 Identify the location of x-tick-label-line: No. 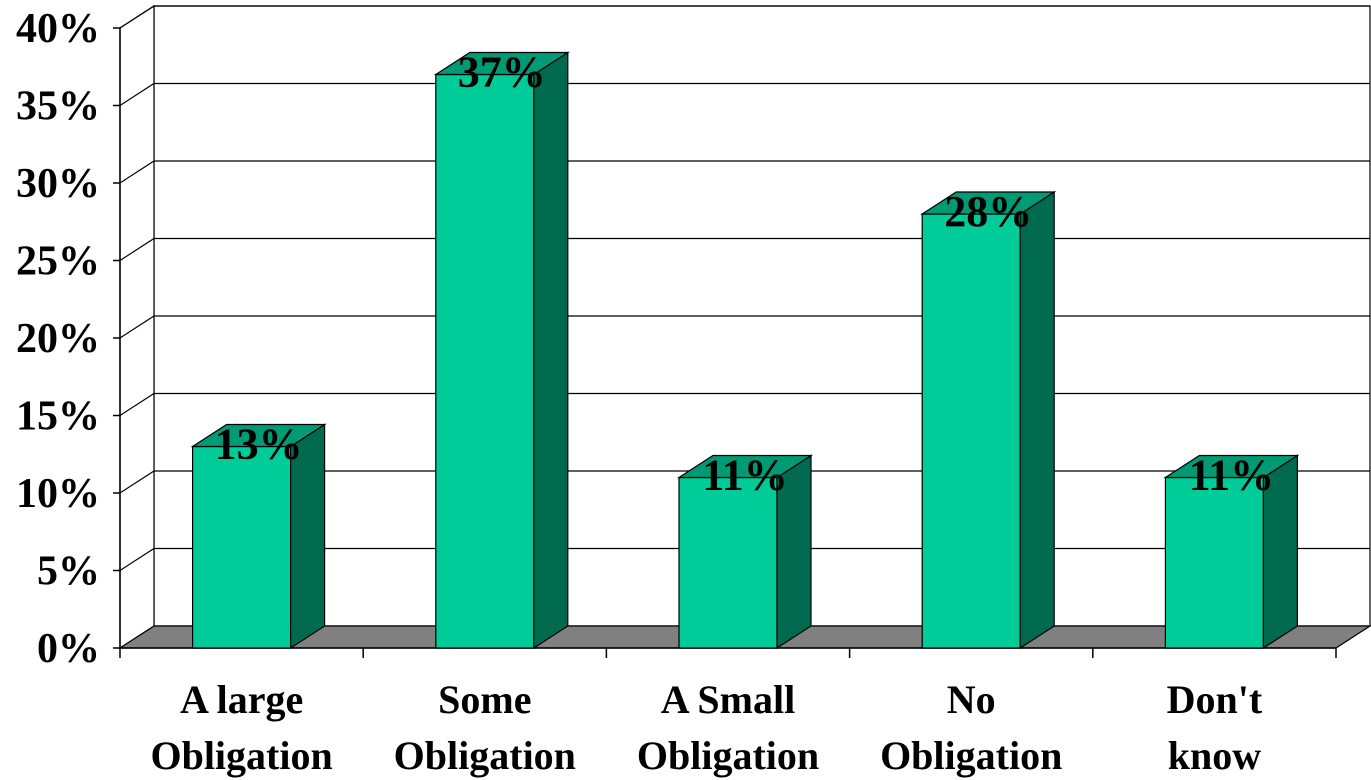
(971, 699).